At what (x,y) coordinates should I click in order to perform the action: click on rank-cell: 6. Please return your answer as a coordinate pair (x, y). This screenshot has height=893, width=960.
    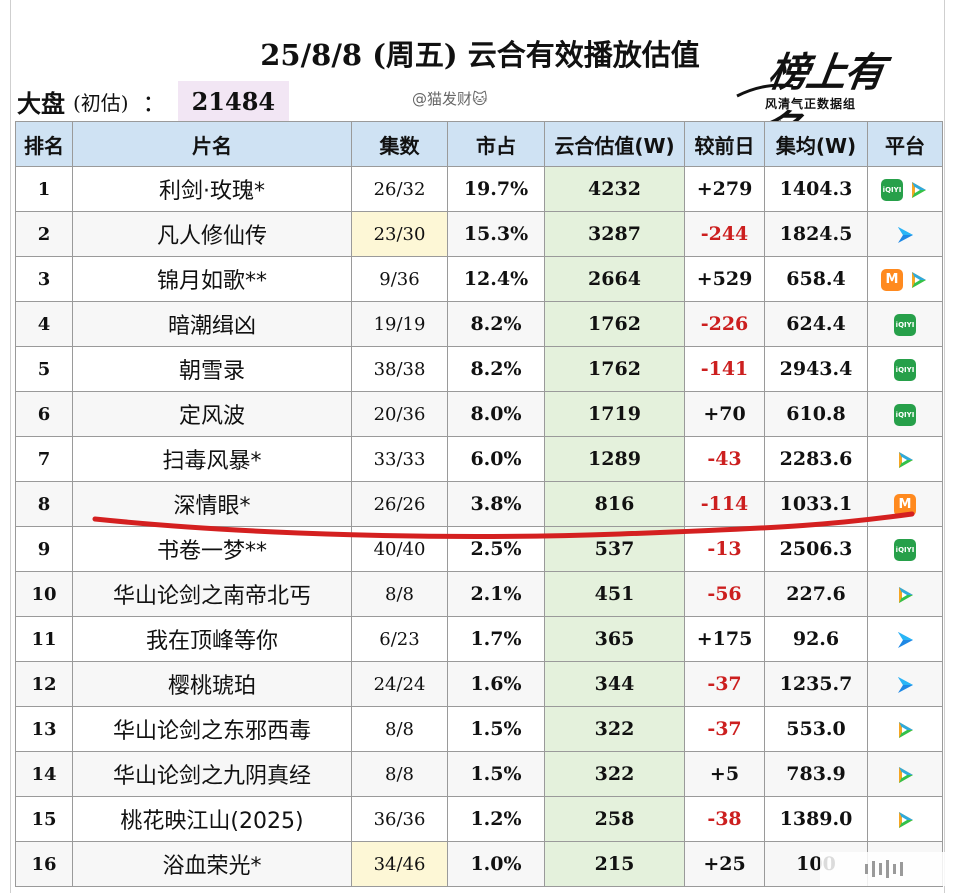
    Looking at the image, I should click on (44, 414).